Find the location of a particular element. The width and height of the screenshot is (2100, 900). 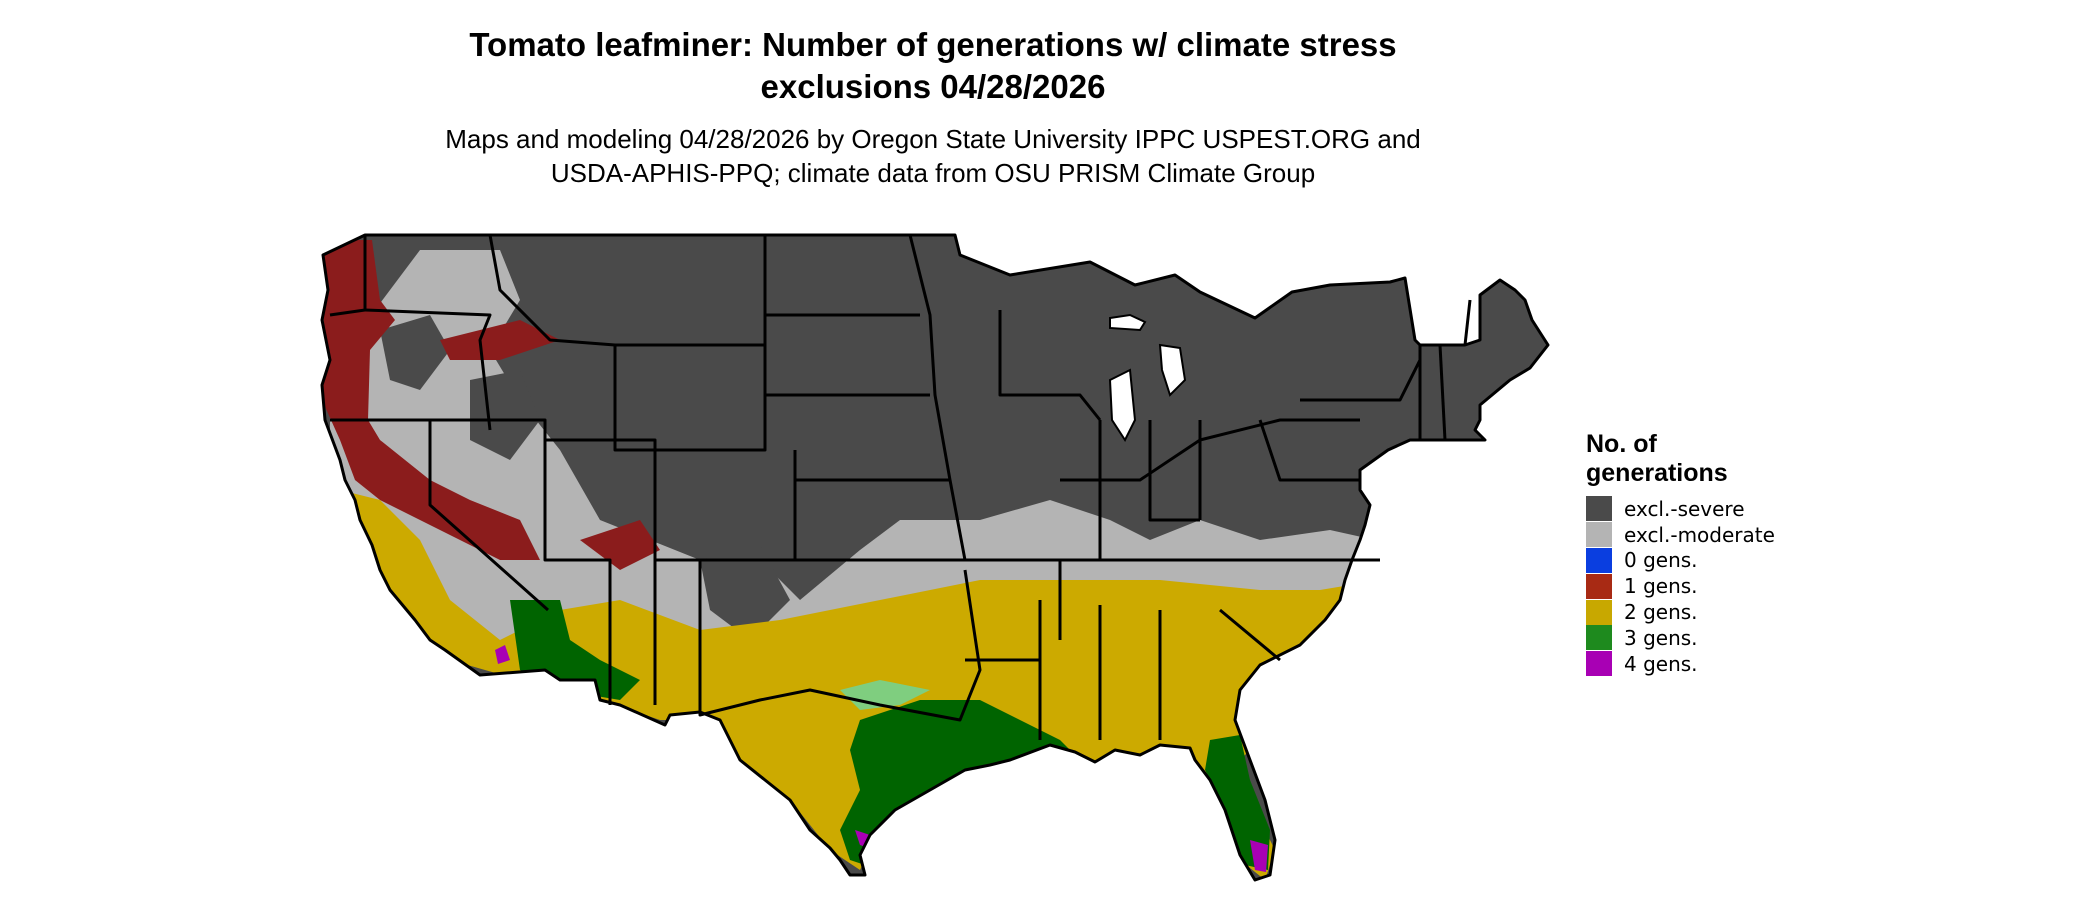

legend-item: 1 gens. is located at coordinates (1716, 586).